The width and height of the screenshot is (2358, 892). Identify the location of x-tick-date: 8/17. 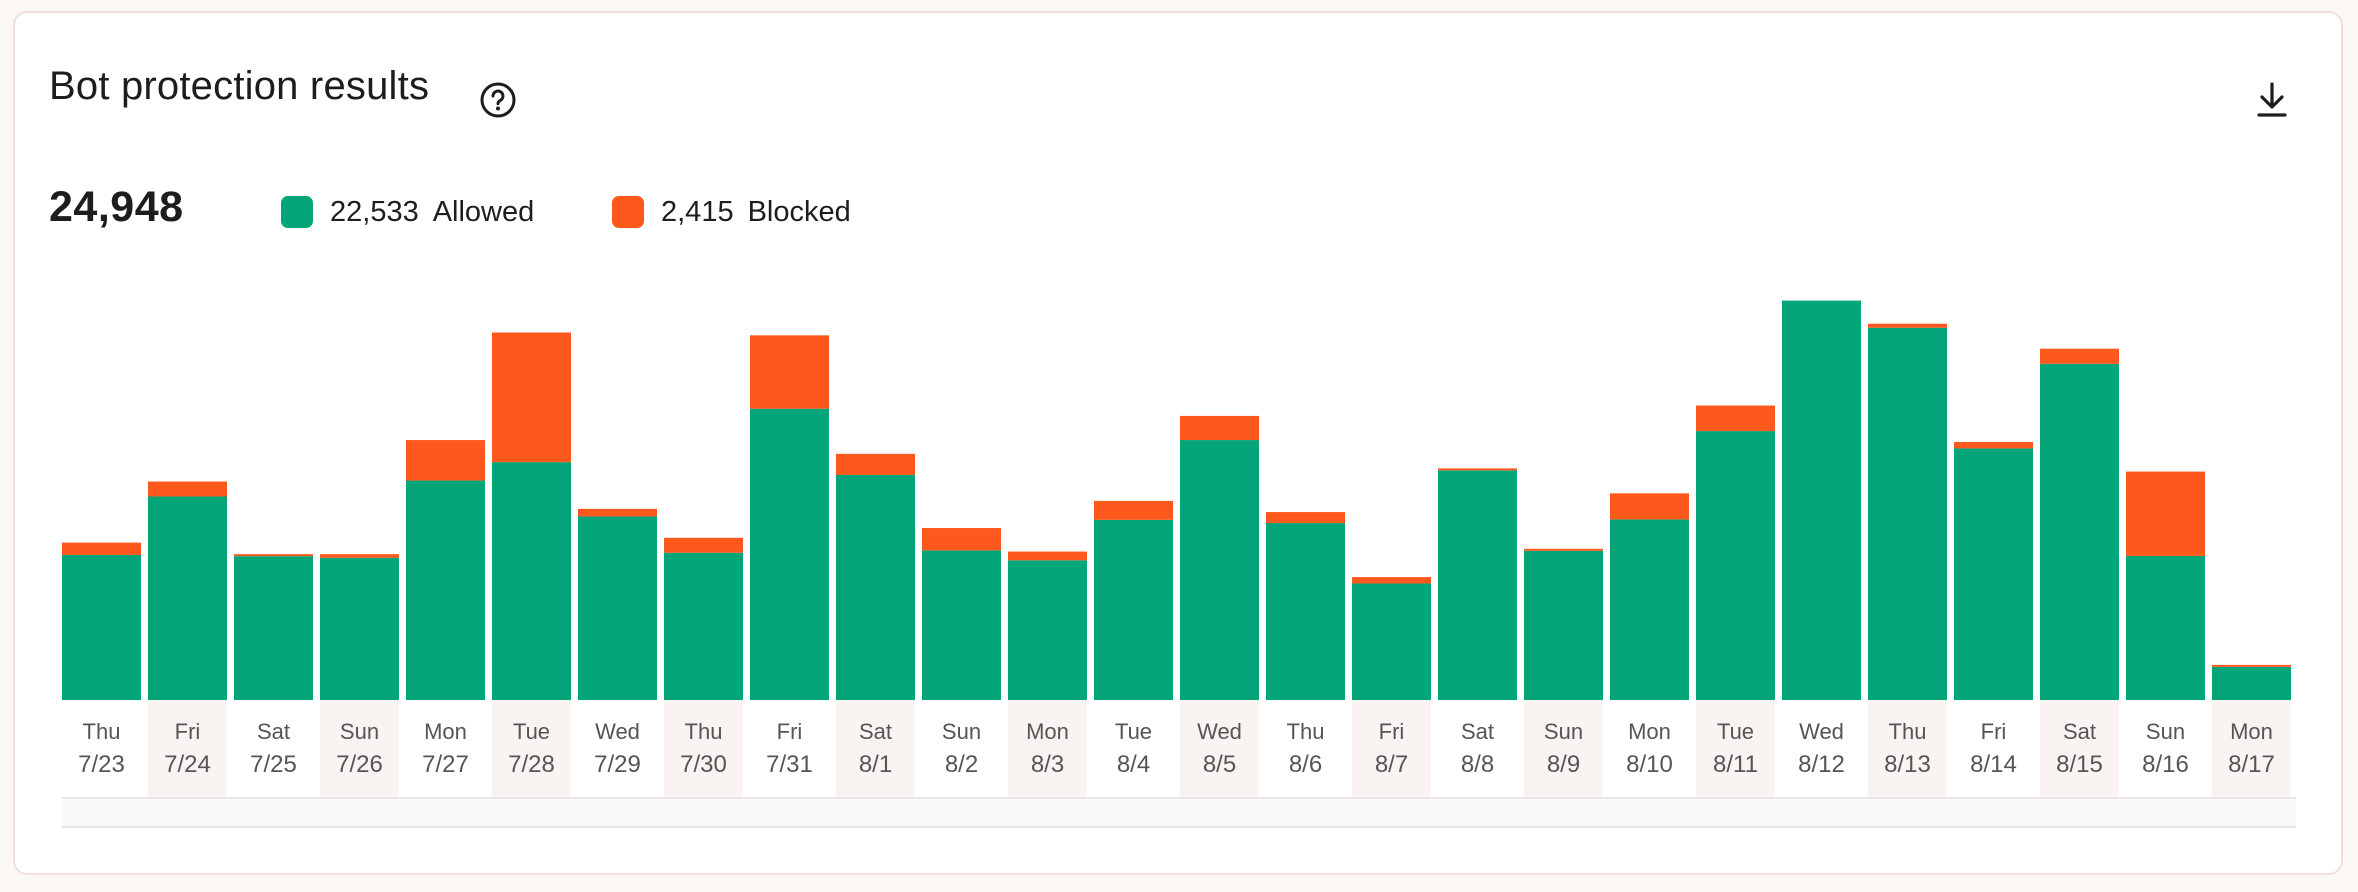
(2251, 764).